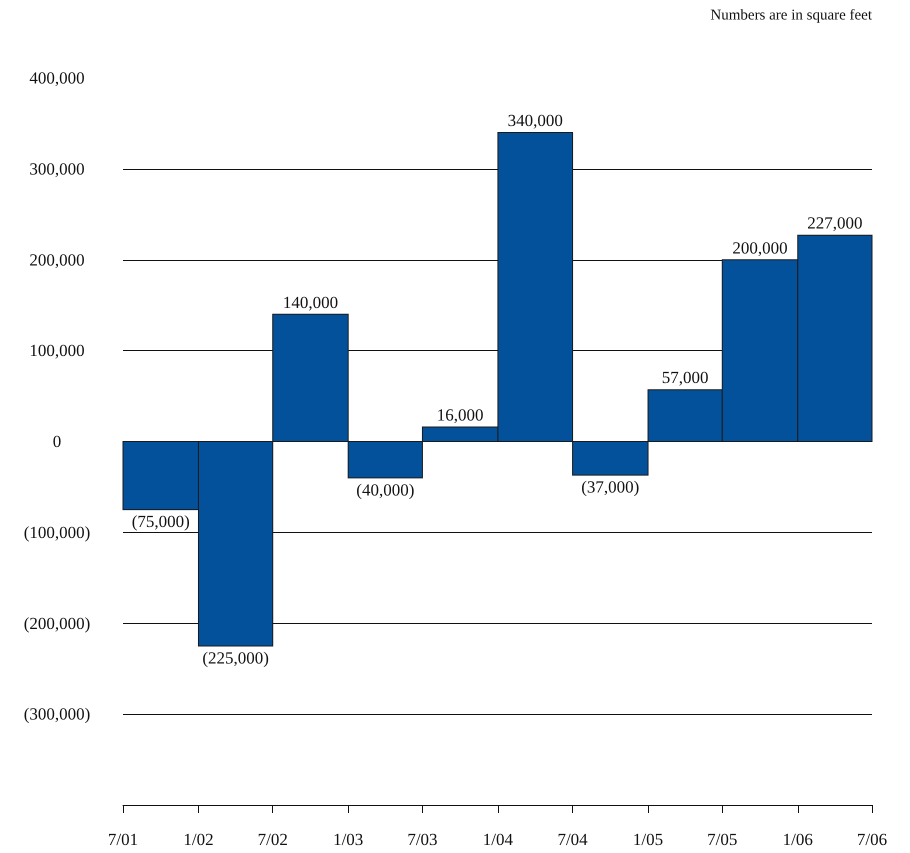 The height and width of the screenshot is (853, 910). Describe the element at coordinates (648, 839) in the screenshot. I see `x-tick-label: 1/05` at that location.